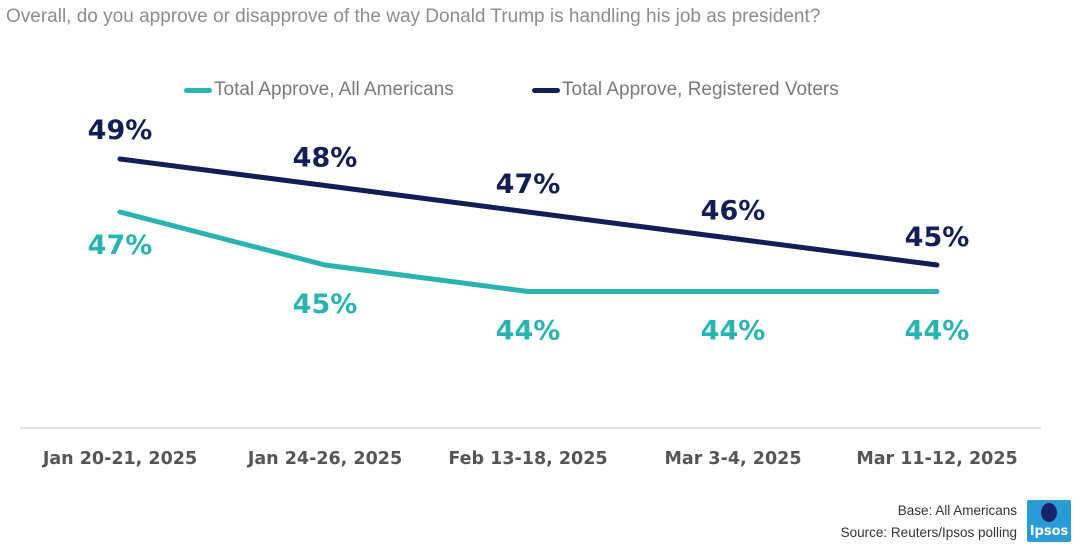 Image resolution: width=1081 pixels, height=549 pixels. What do you see at coordinates (957, 510) in the screenshot?
I see `footer-base: Base: All Americans` at bounding box center [957, 510].